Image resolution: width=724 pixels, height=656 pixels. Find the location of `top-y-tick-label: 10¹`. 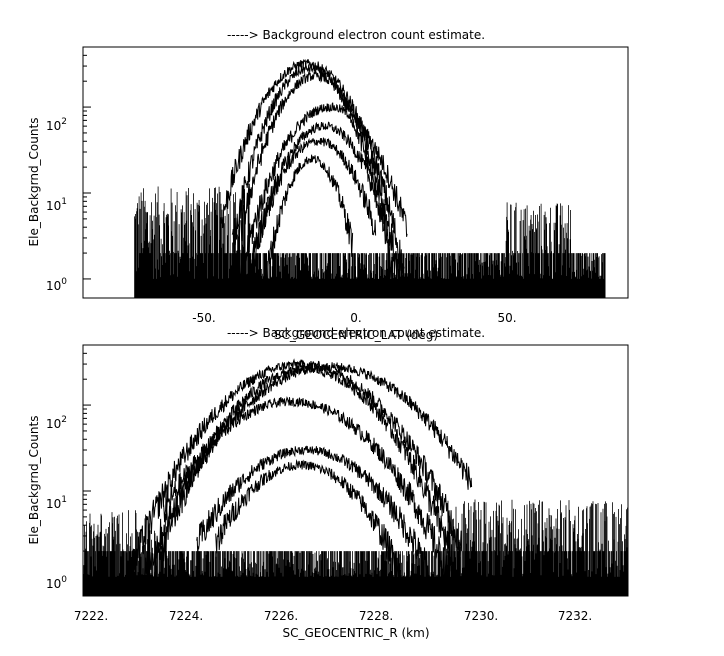

top-y-tick-label: 10¹ is located at coordinates (56, 205).